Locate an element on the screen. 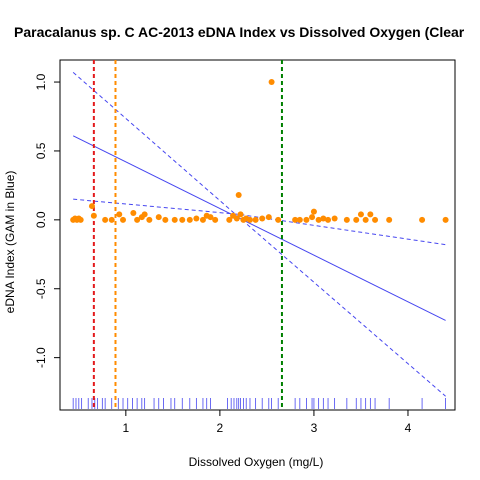 Image resolution: width=480 pixels, height=480 pixels. y-tick-label: 0.0 is located at coordinates (41, 219).